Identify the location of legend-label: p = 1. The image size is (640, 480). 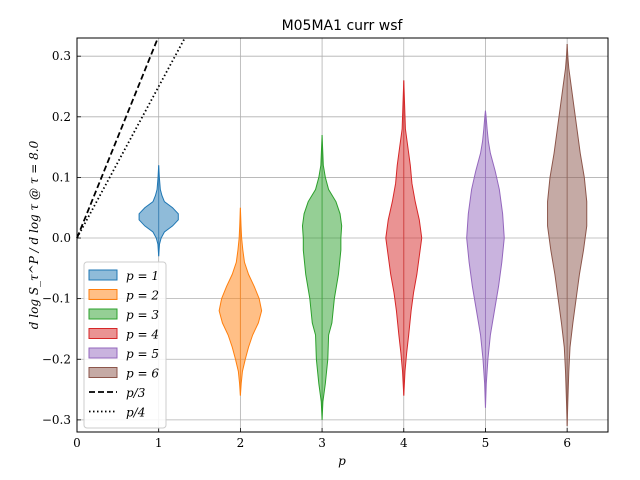
(142, 276).